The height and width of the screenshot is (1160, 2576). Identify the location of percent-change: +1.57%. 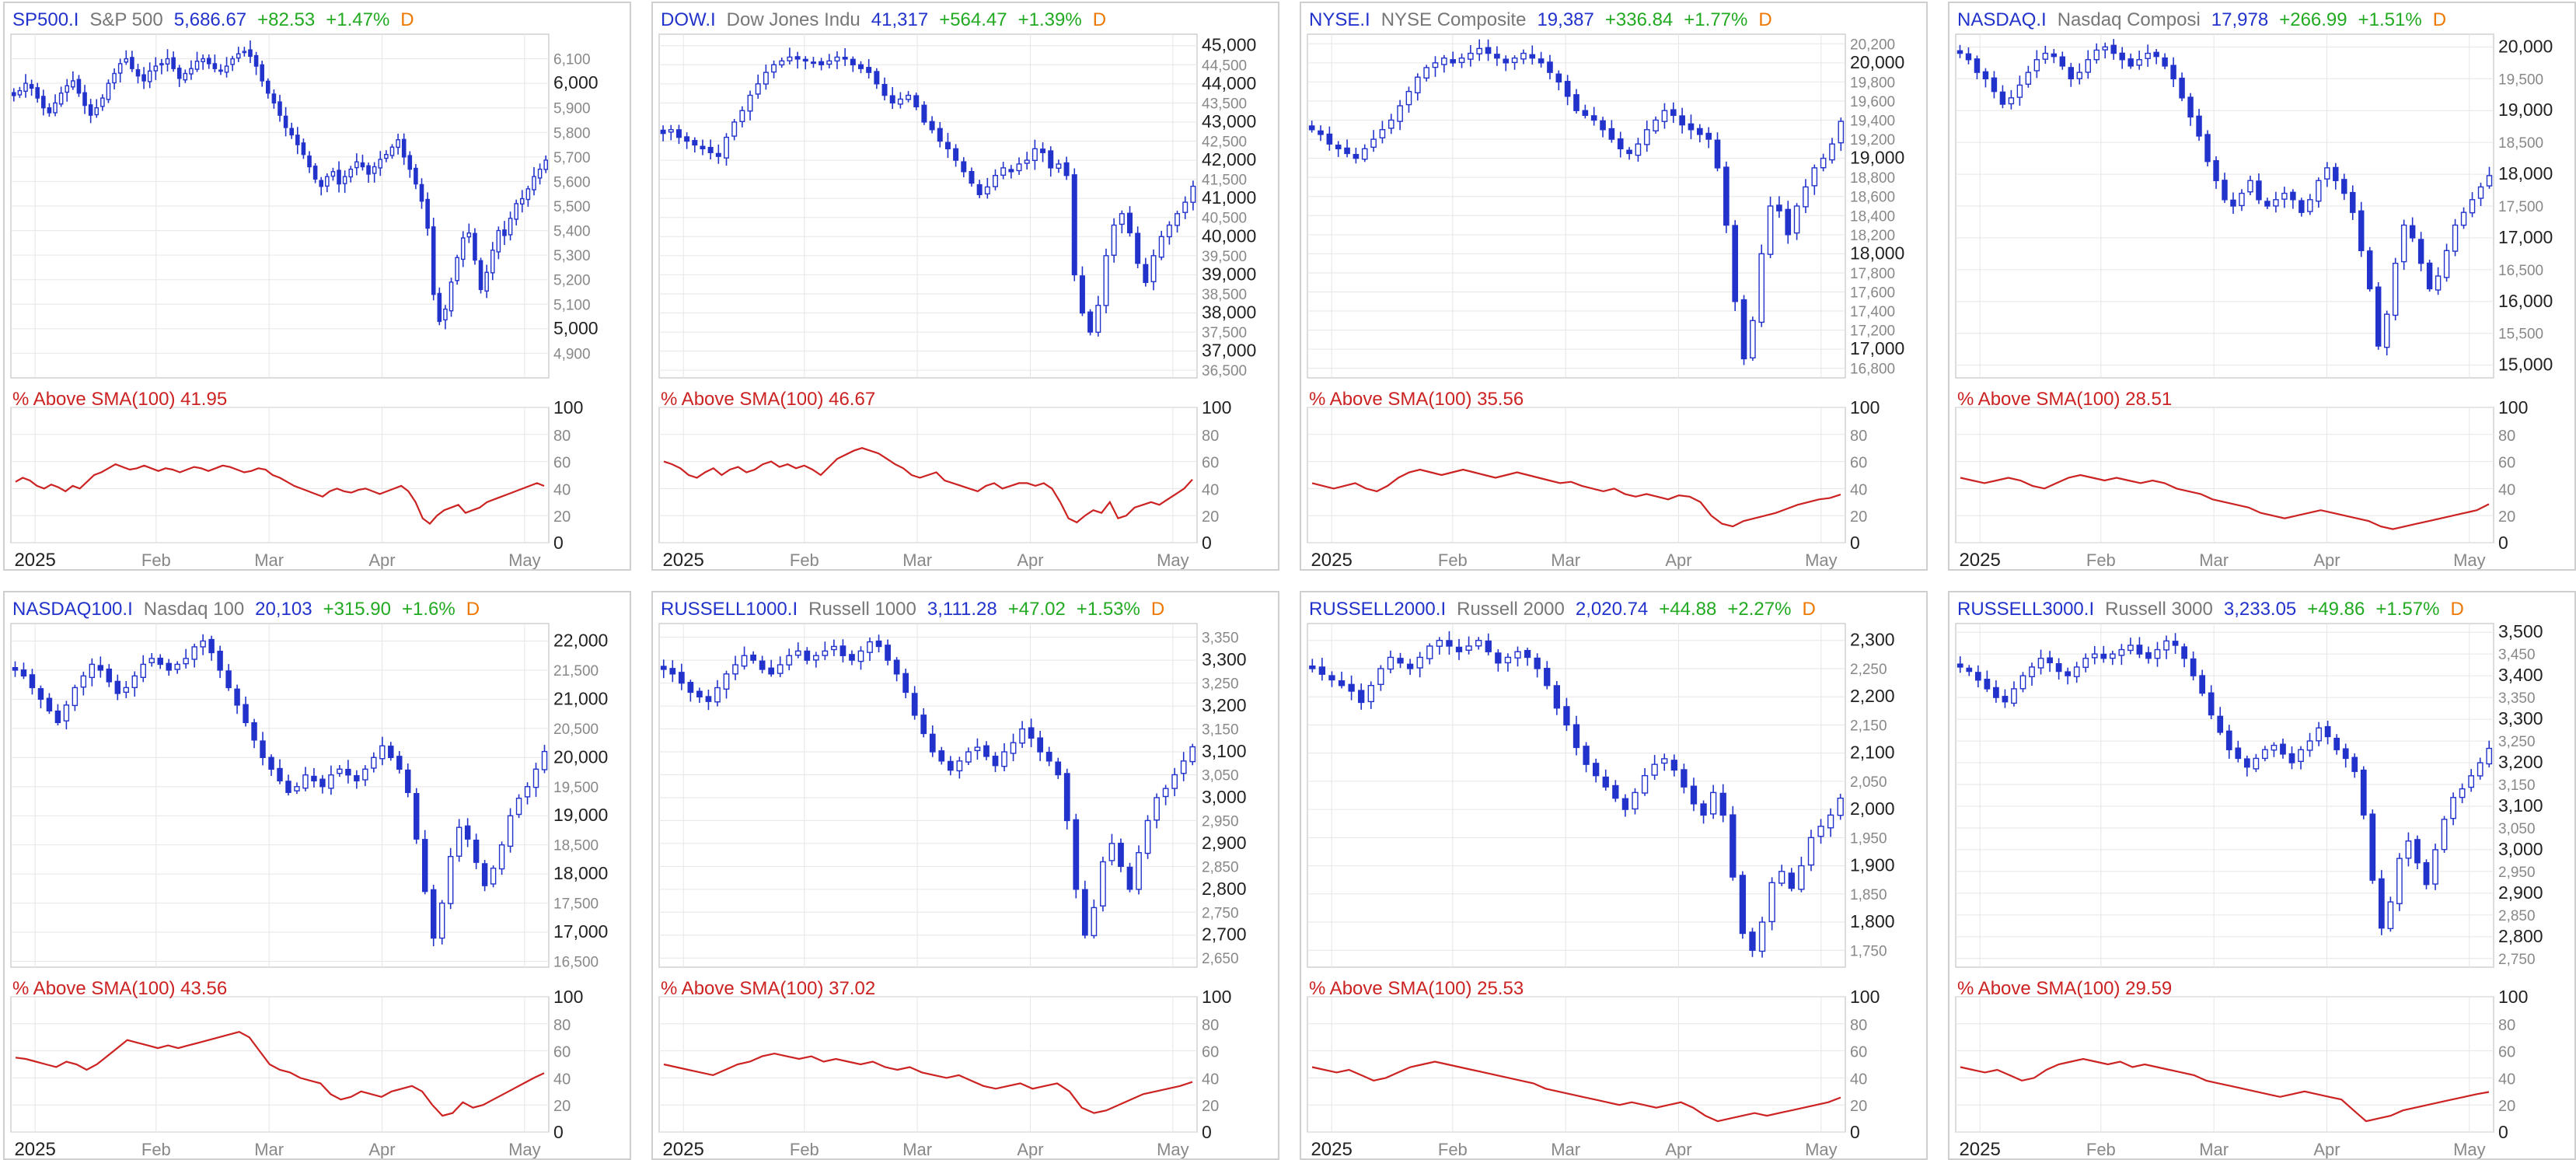
(2407, 609).